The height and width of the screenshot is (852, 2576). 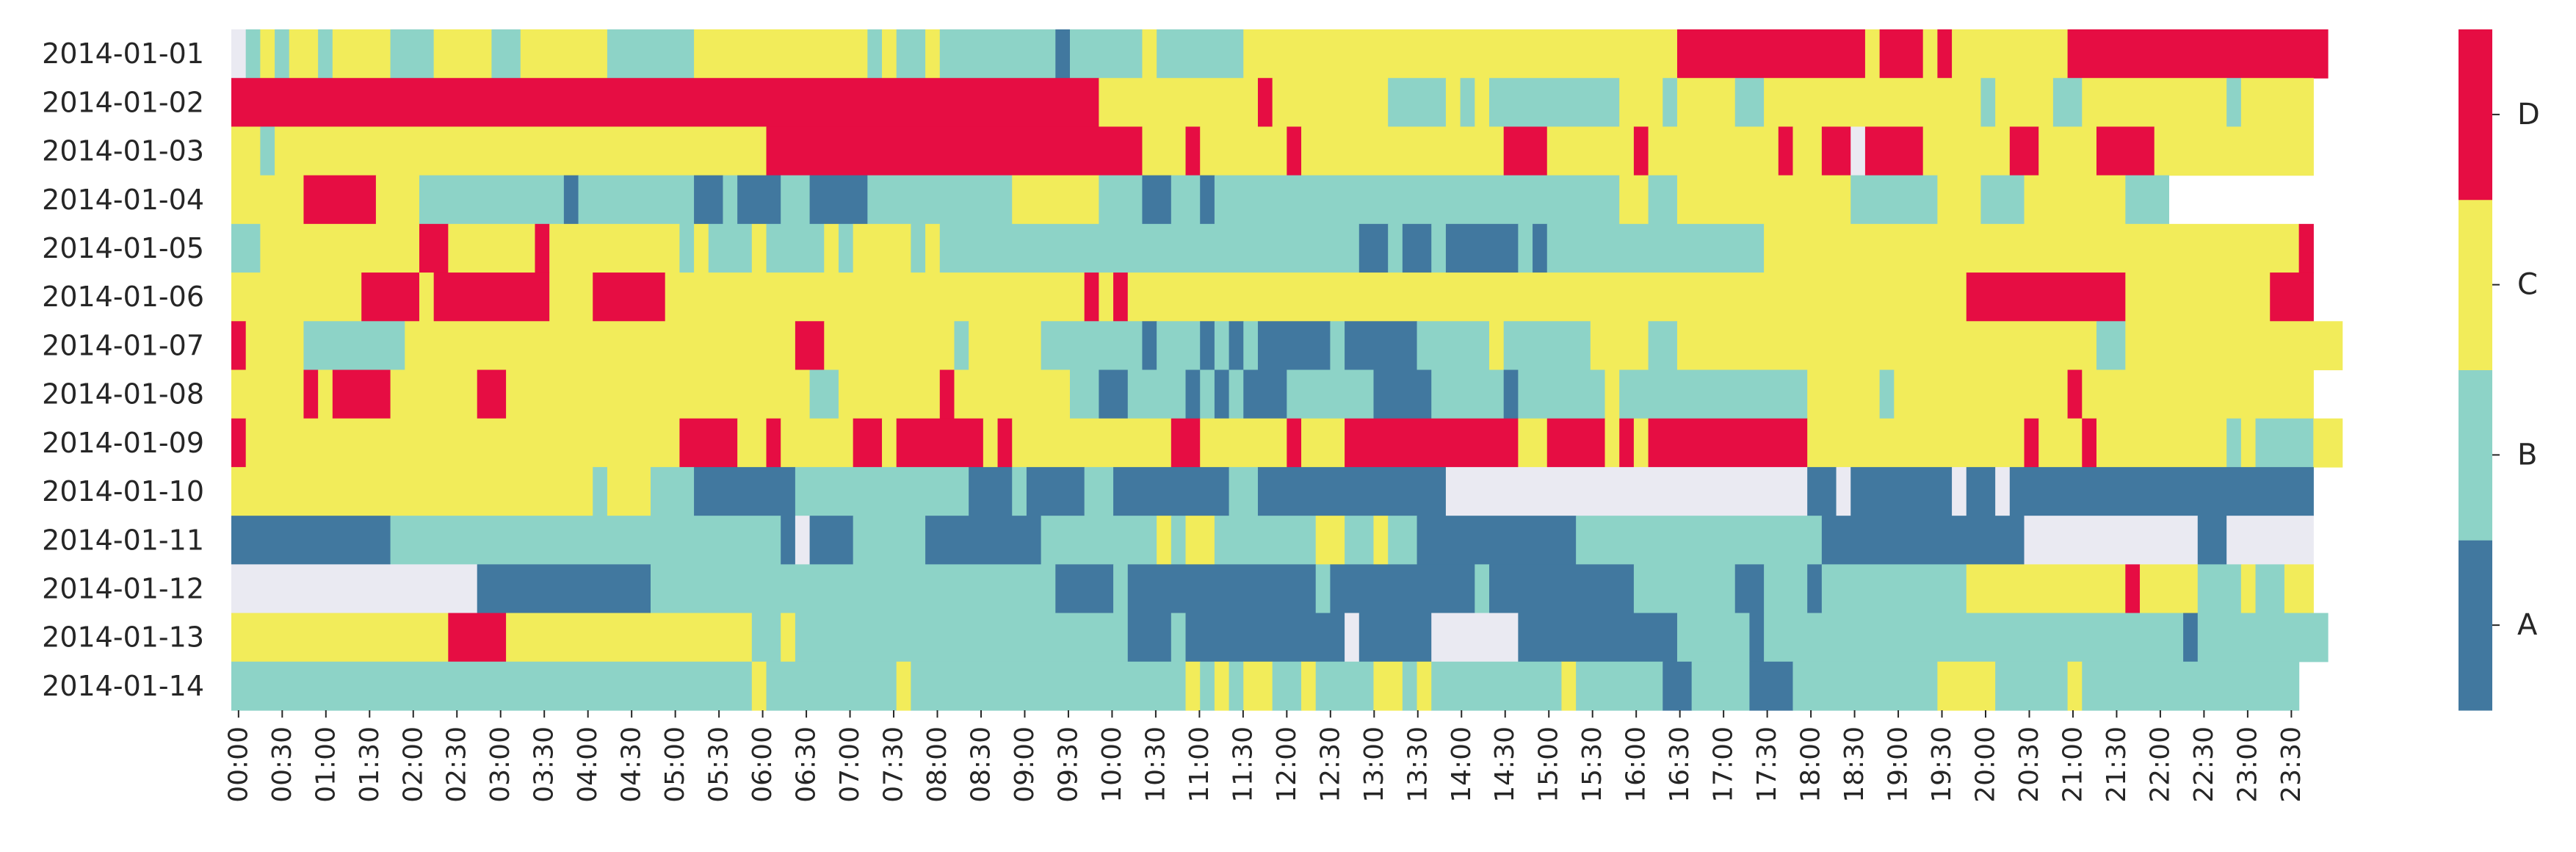 What do you see at coordinates (123, 297) in the screenshot?
I see `y-tick-label: 2014-01-06` at bounding box center [123, 297].